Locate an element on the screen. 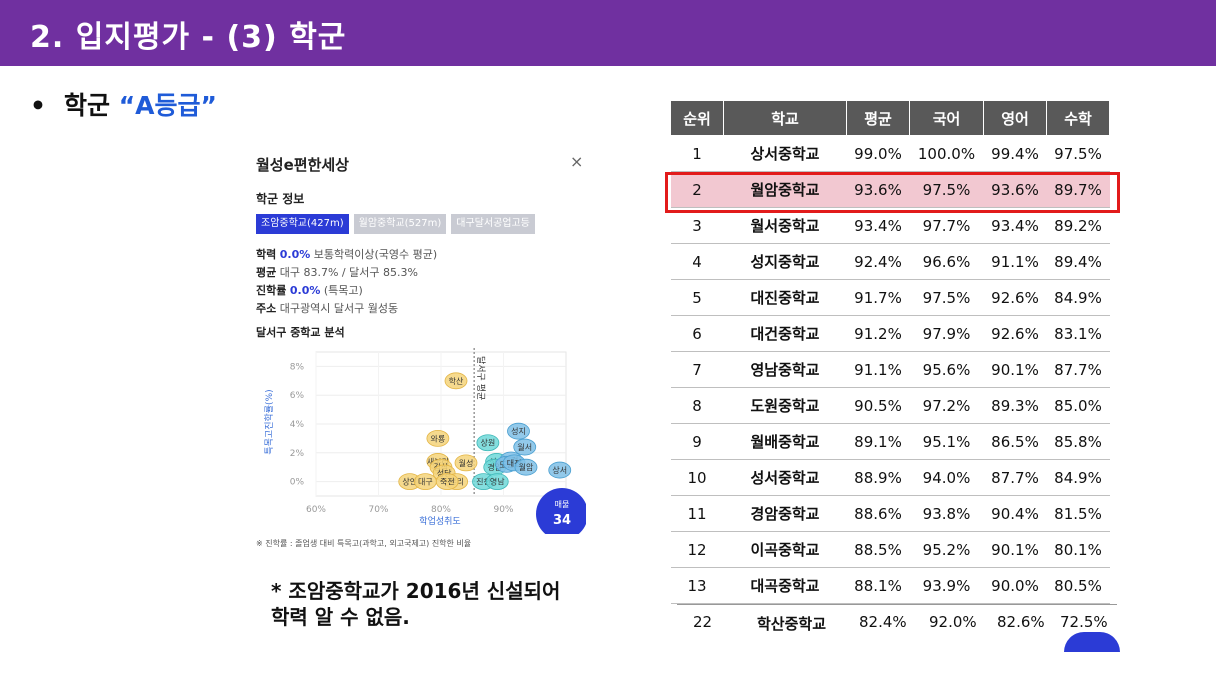 The image size is (1216, 684). table-cell: 93.9% is located at coordinates (946, 585).